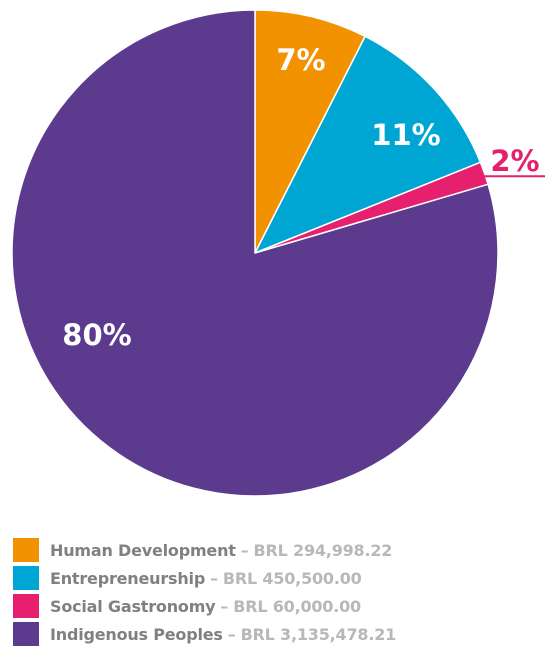 This screenshot has height=654, width=545. I want to click on legend-text: Social Gastronomy – BRL 60,000.00, so click(205, 606).